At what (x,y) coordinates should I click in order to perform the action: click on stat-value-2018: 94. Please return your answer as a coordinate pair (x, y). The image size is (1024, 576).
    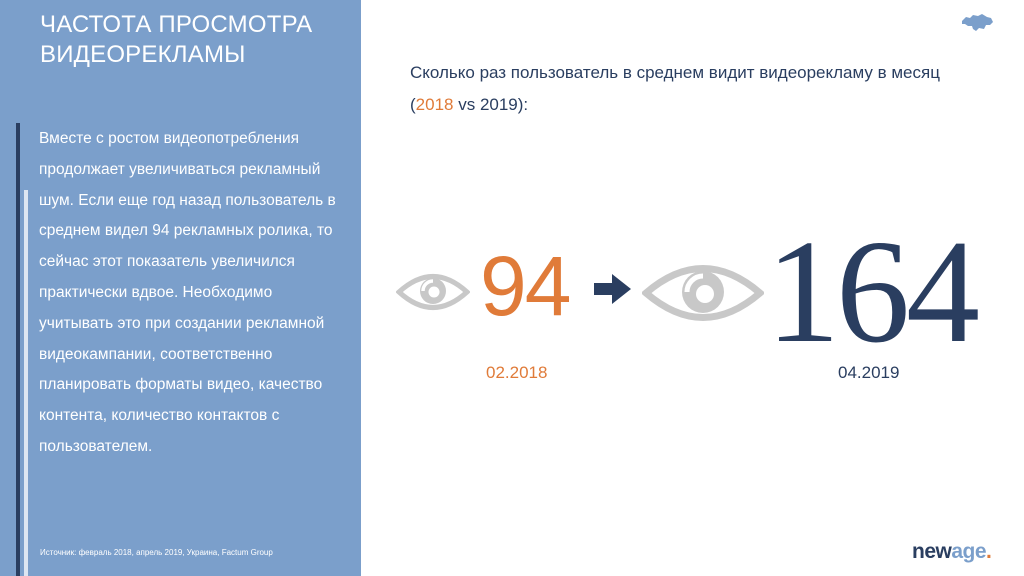
    Looking at the image, I should click on (525, 286).